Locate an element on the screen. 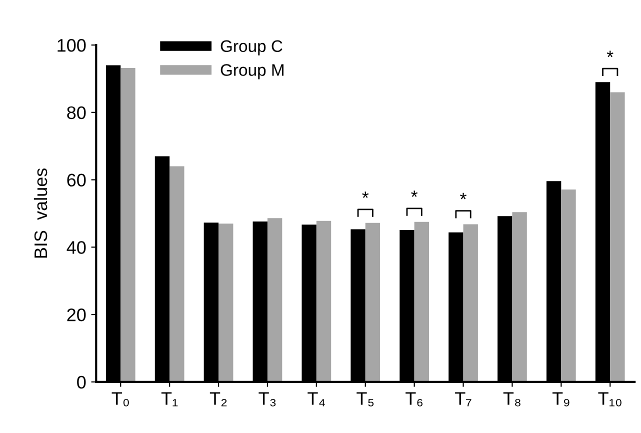 The height and width of the screenshot is (433, 641). x-tick-label: T₈ is located at coordinates (511, 399).